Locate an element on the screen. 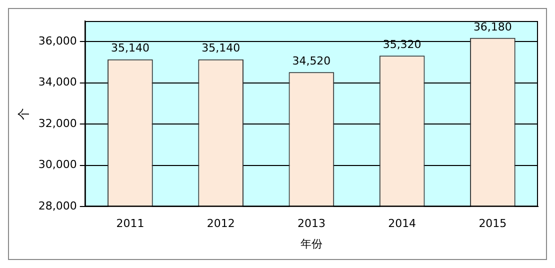 The image size is (555, 268). x-axis-title: 年份 is located at coordinates (311, 243).